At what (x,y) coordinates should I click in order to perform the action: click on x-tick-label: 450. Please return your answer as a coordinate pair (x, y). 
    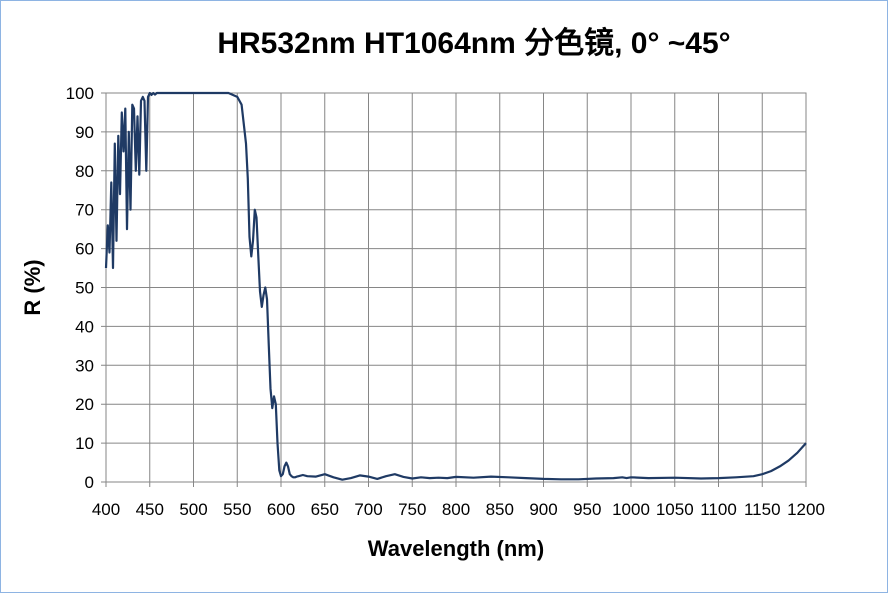
    Looking at the image, I should click on (150, 509).